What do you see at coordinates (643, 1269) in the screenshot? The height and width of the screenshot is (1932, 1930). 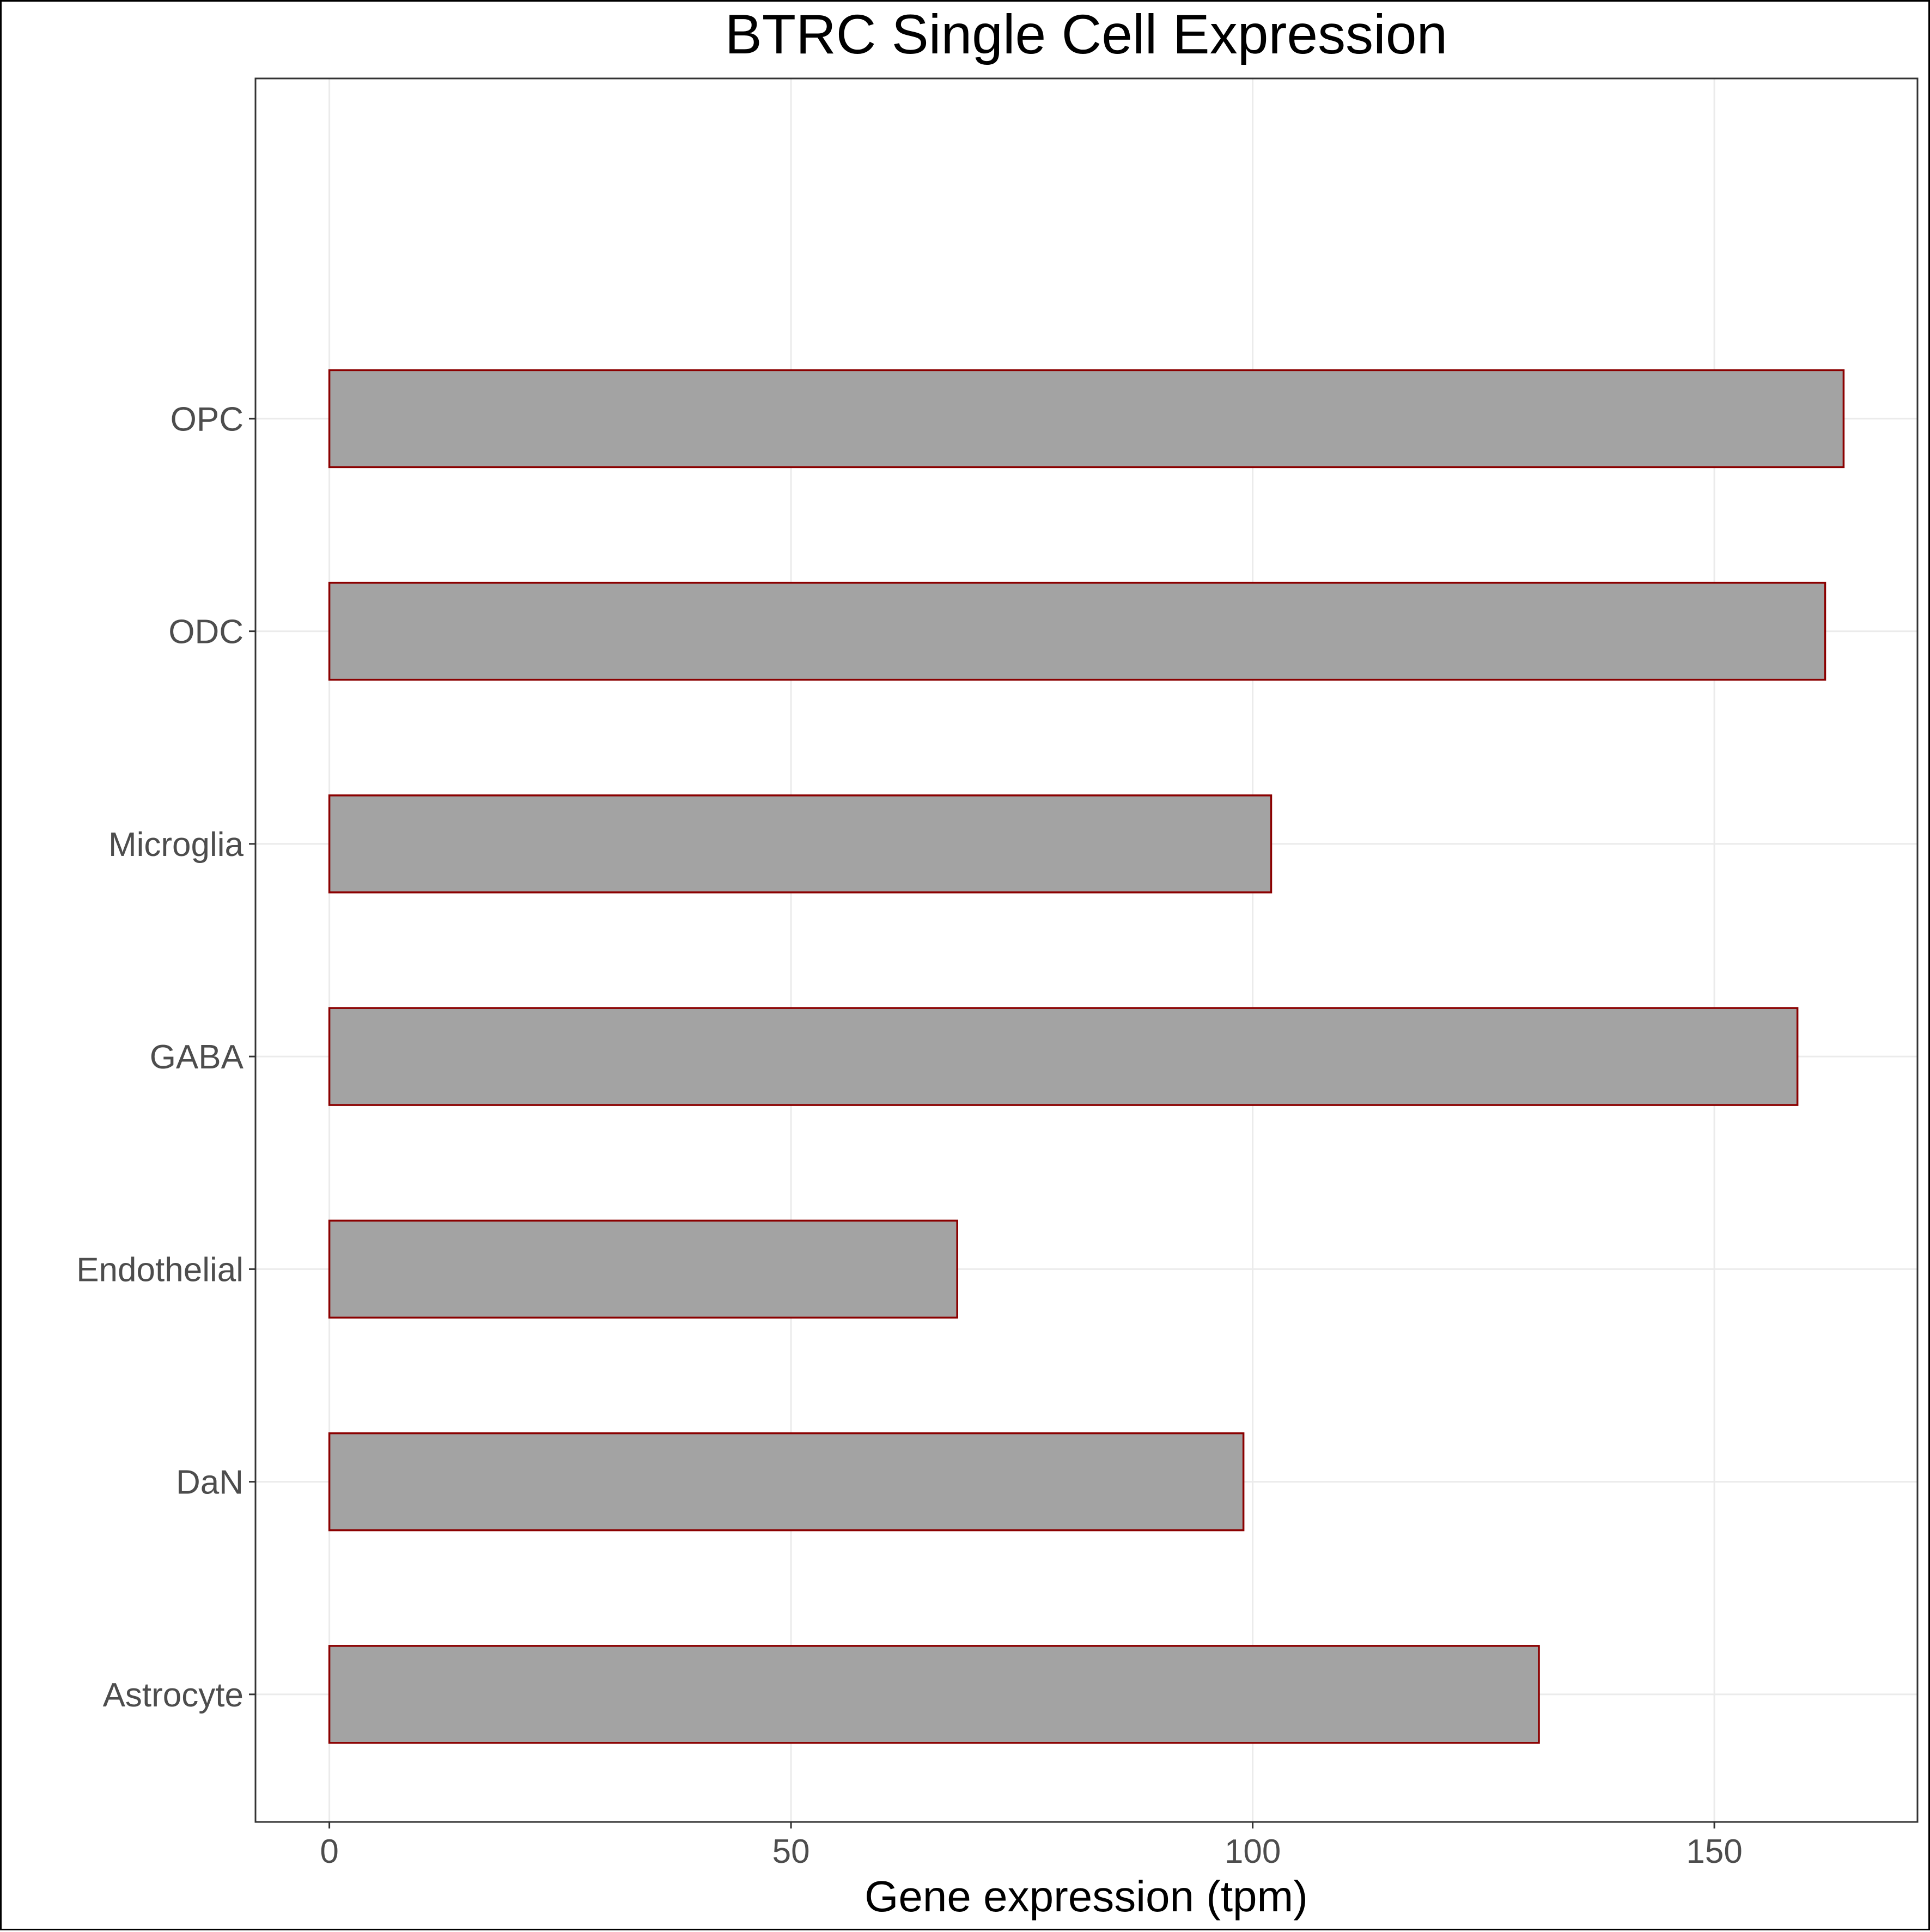 I see `bar-endothelial` at bounding box center [643, 1269].